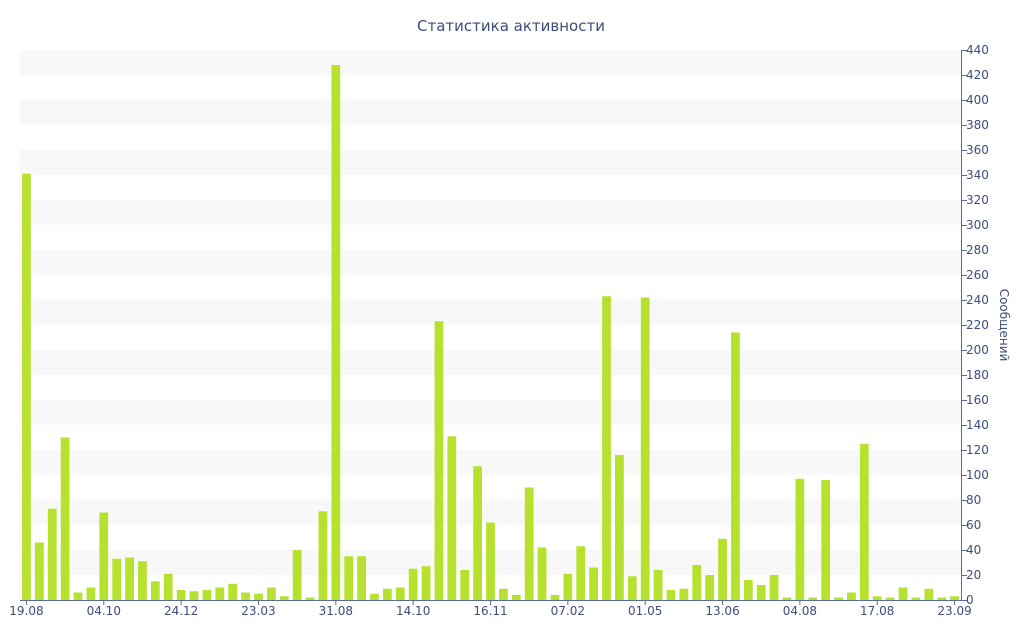 The height and width of the screenshot is (640, 1024). I want to click on y-tick-label: 60, so click(973, 525).